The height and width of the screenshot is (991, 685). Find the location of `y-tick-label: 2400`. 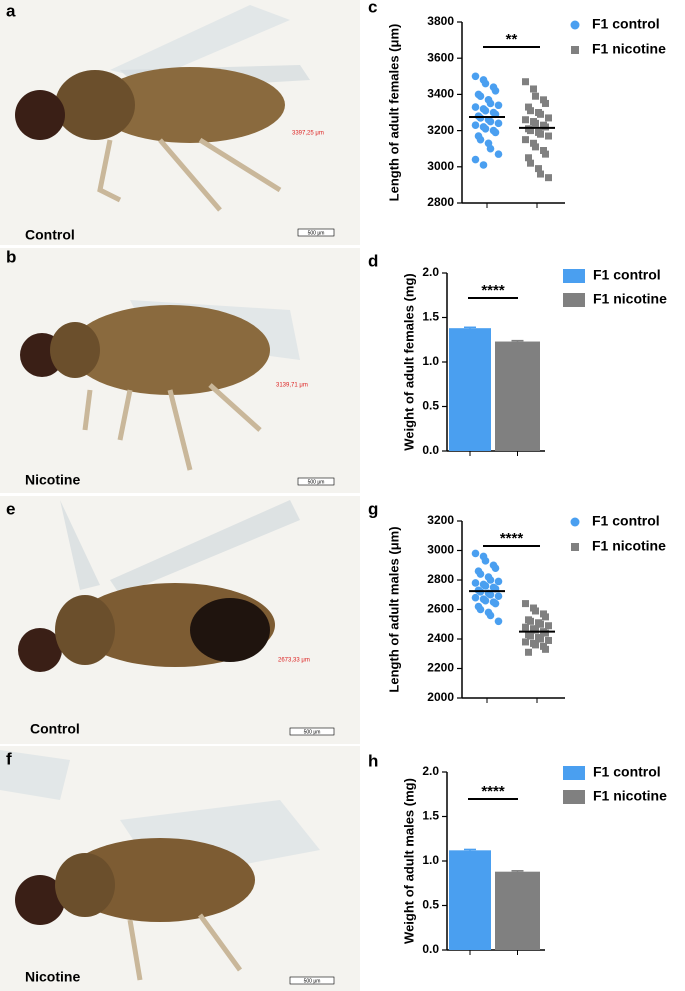

y-tick-label: 2400 is located at coordinates (440, 638).